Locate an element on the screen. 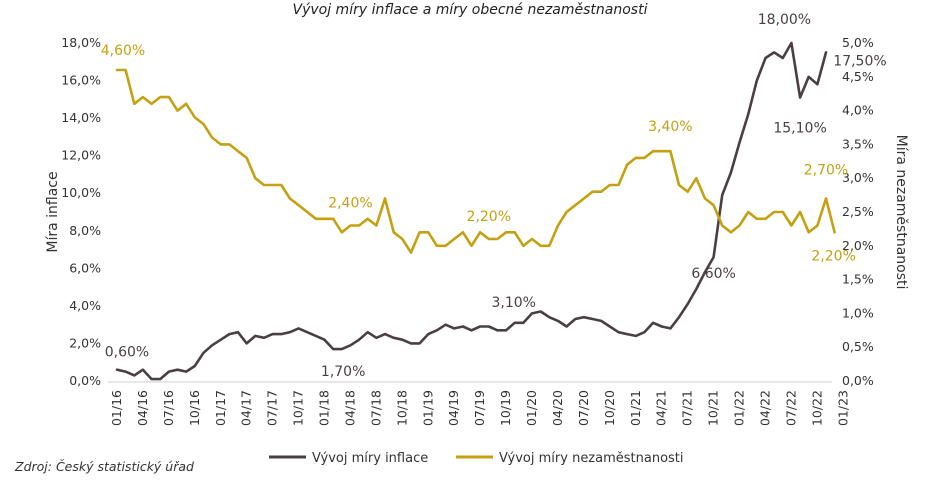  x-tick-label: 07/17 is located at coordinates (272, 408).